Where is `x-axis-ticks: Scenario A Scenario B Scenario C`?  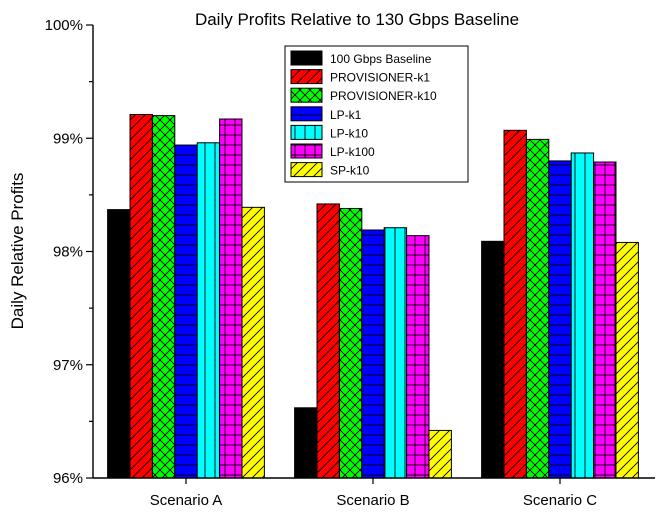 x-axis-ticks: Scenario A Scenario B Scenario C is located at coordinates (373, 493).